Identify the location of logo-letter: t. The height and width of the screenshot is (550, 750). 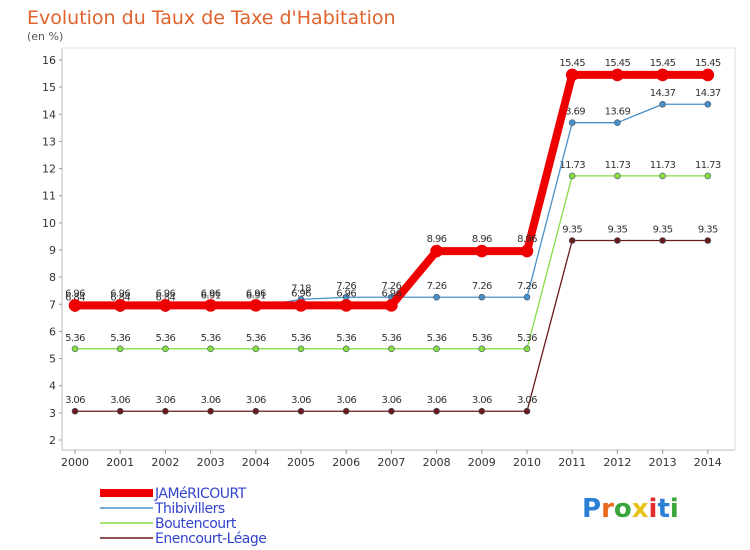
(663, 509).